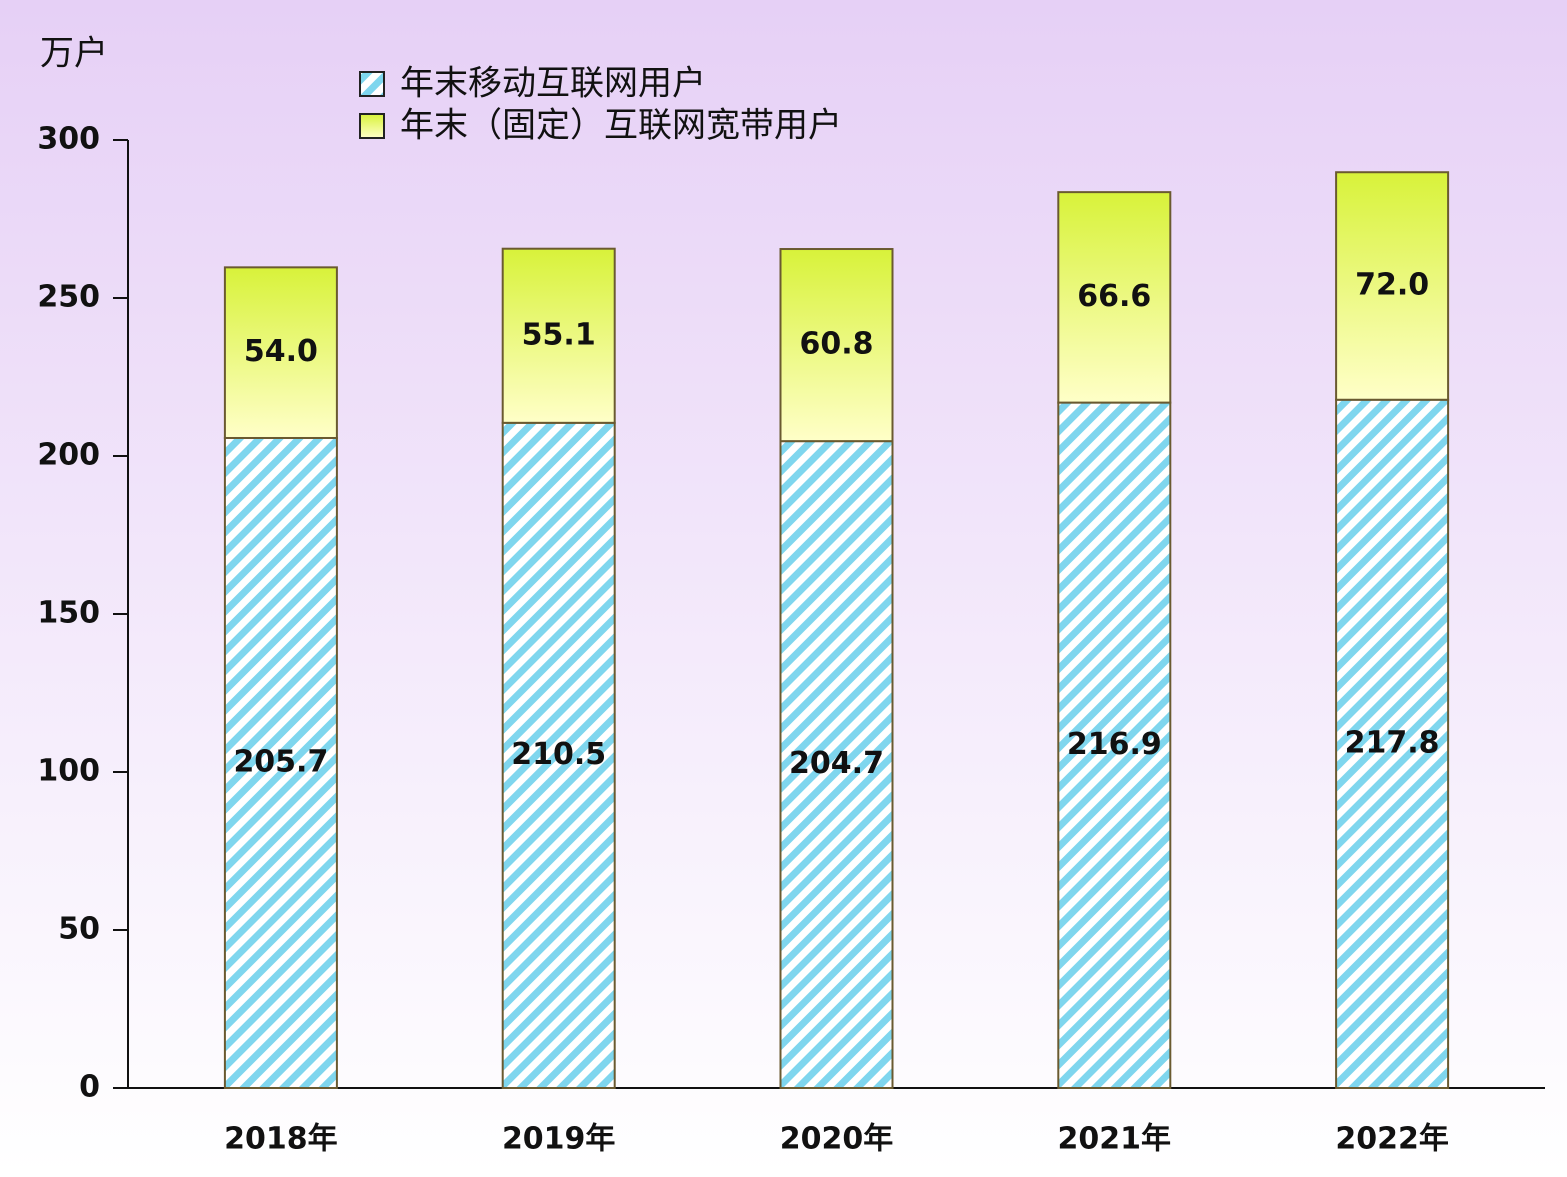 Image resolution: width=1567 pixels, height=1177 pixels. What do you see at coordinates (68, 139) in the screenshot?
I see `y-tick-label: 300` at bounding box center [68, 139].